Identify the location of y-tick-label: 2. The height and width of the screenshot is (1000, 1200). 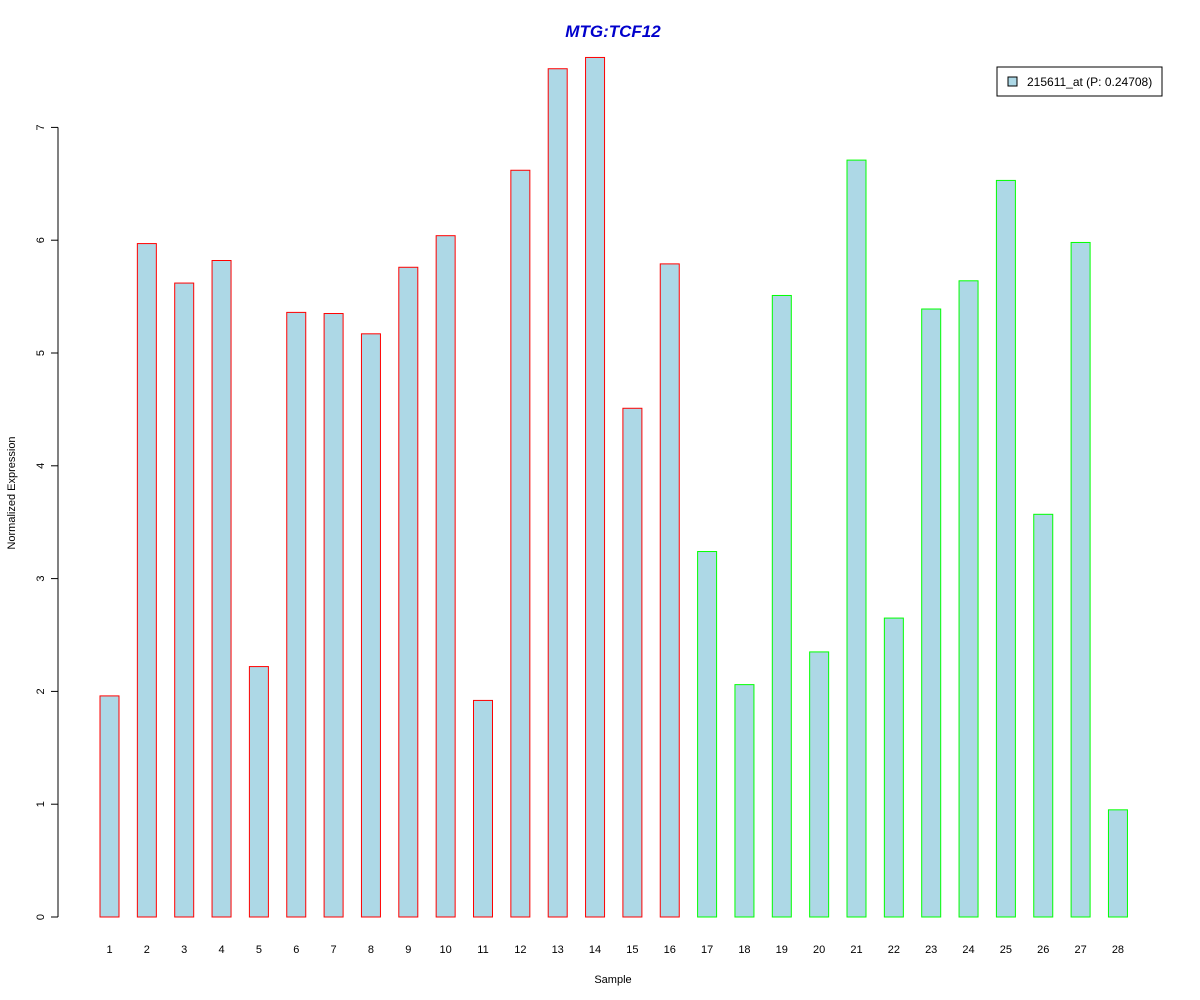
(41, 691).